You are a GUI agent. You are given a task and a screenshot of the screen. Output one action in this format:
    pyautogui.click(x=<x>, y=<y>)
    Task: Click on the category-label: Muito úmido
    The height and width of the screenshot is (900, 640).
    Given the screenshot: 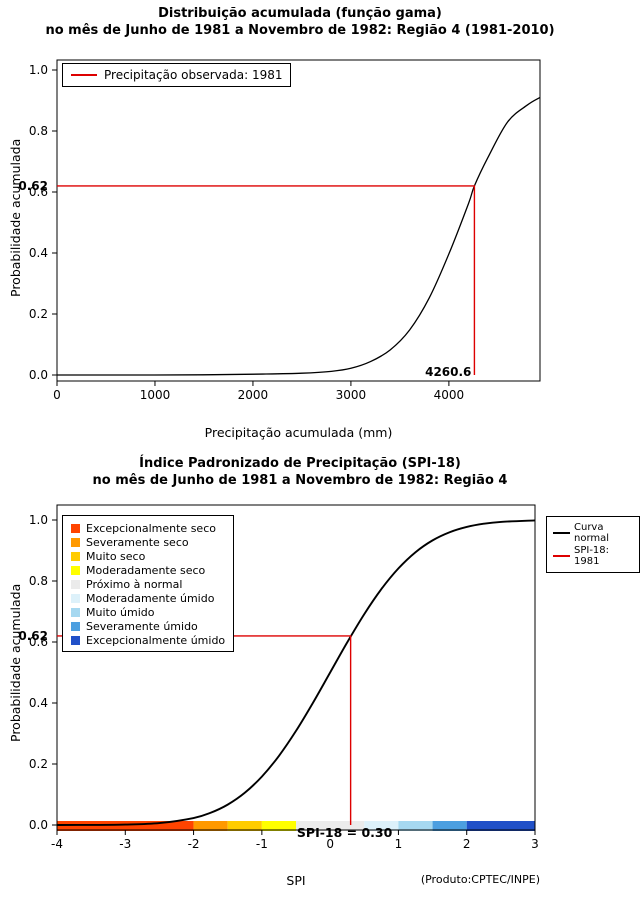 What is the action you would take?
    pyautogui.click(x=120, y=612)
    